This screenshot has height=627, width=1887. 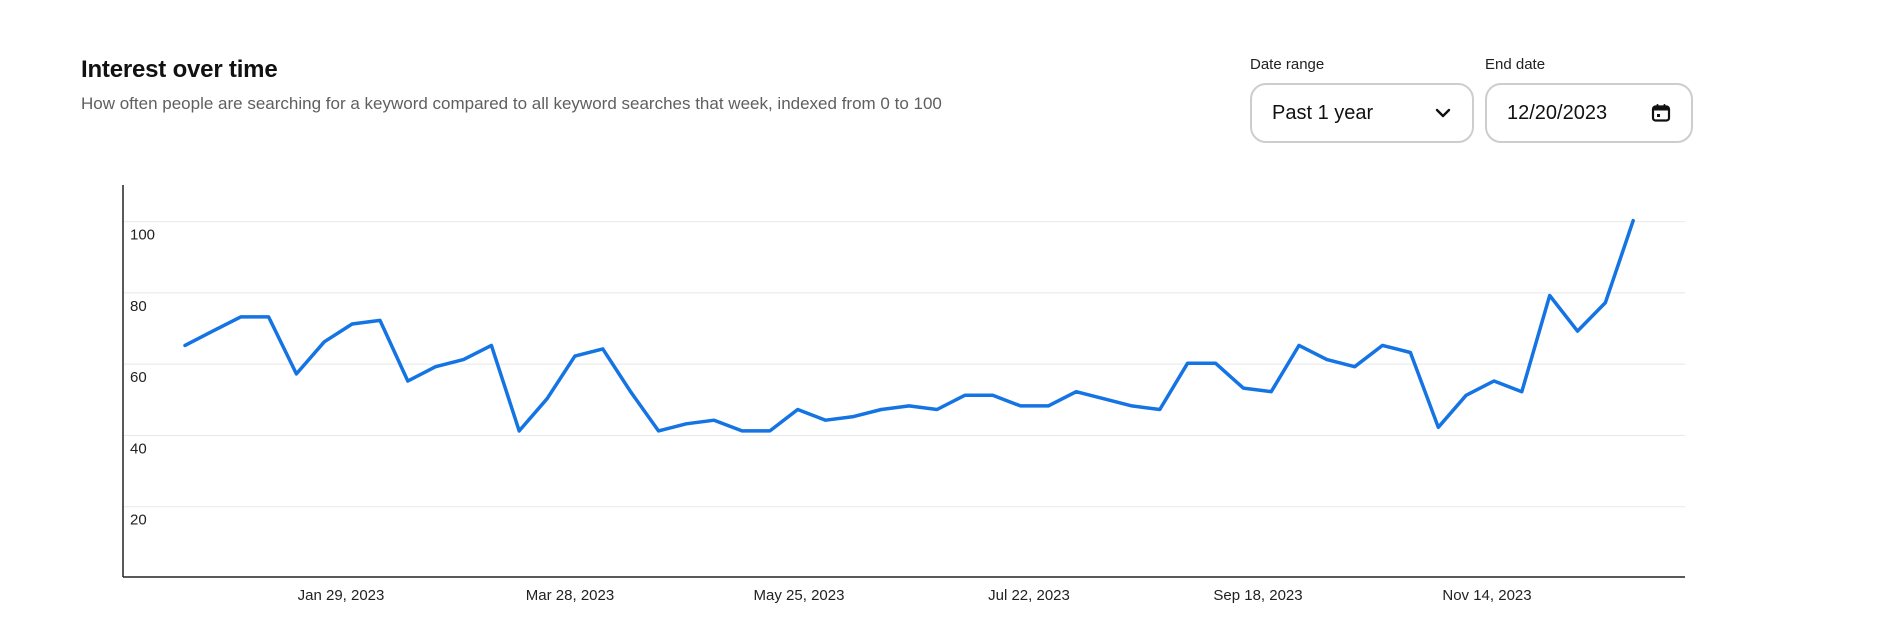 I want to click on y-tick-label: 100, so click(x=142, y=235).